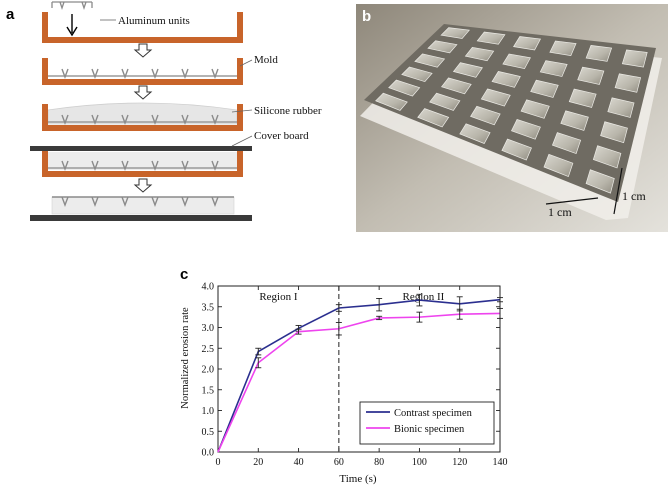  Describe the element at coordinates (208, 453) in the screenshot. I see `y-tick-label: 0.0` at that location.